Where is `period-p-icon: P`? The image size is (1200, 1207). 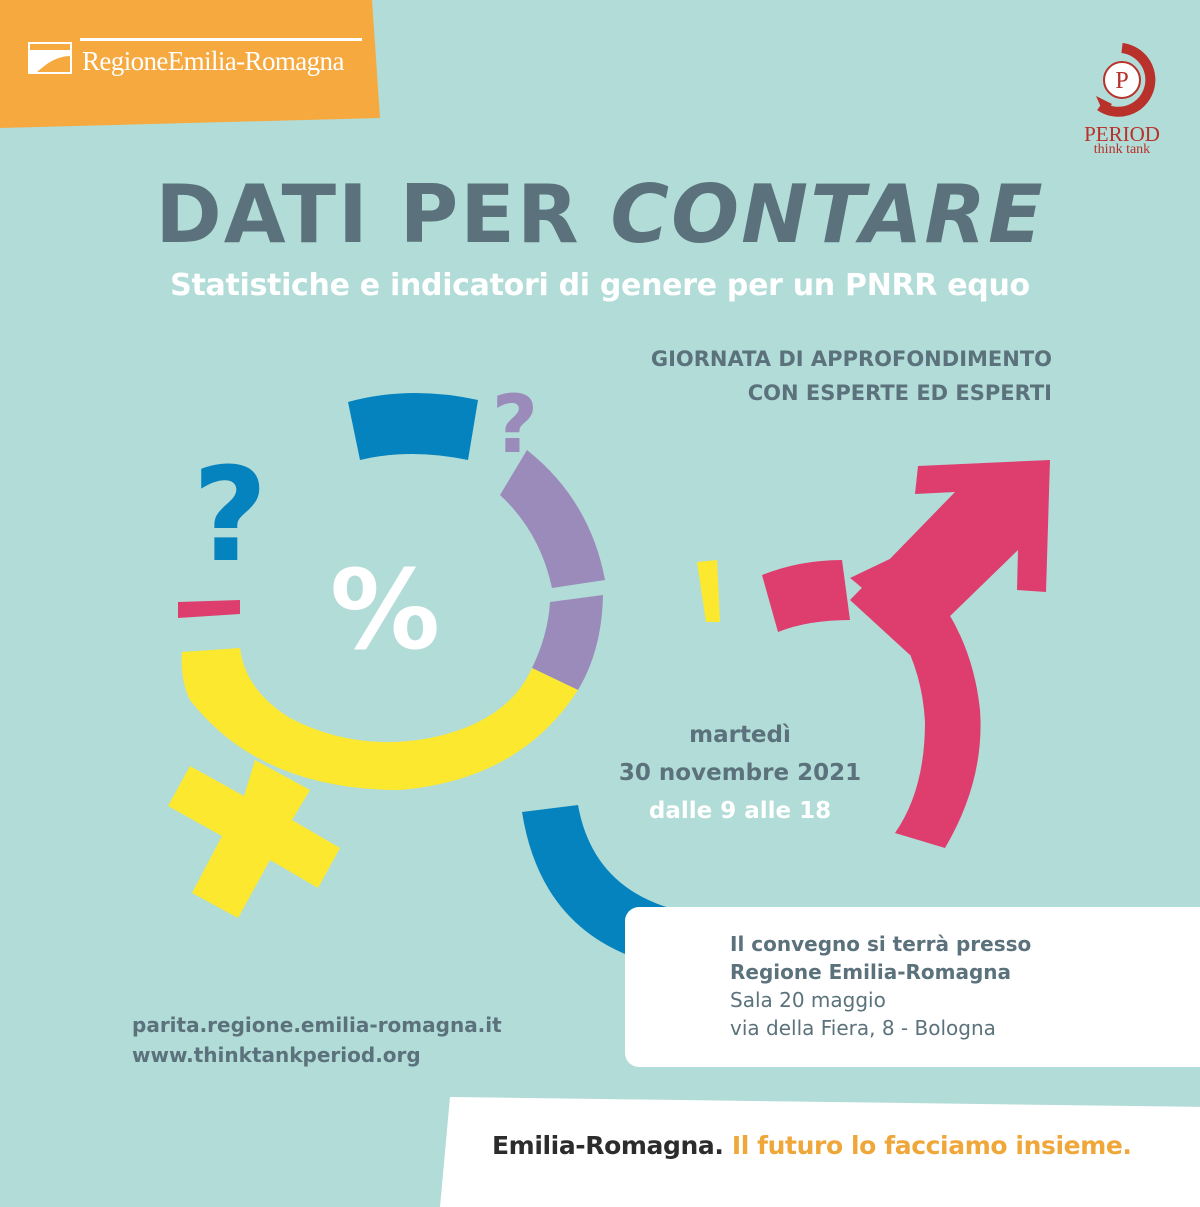 period-p-icon: P is located at coordinates (1126, 80).